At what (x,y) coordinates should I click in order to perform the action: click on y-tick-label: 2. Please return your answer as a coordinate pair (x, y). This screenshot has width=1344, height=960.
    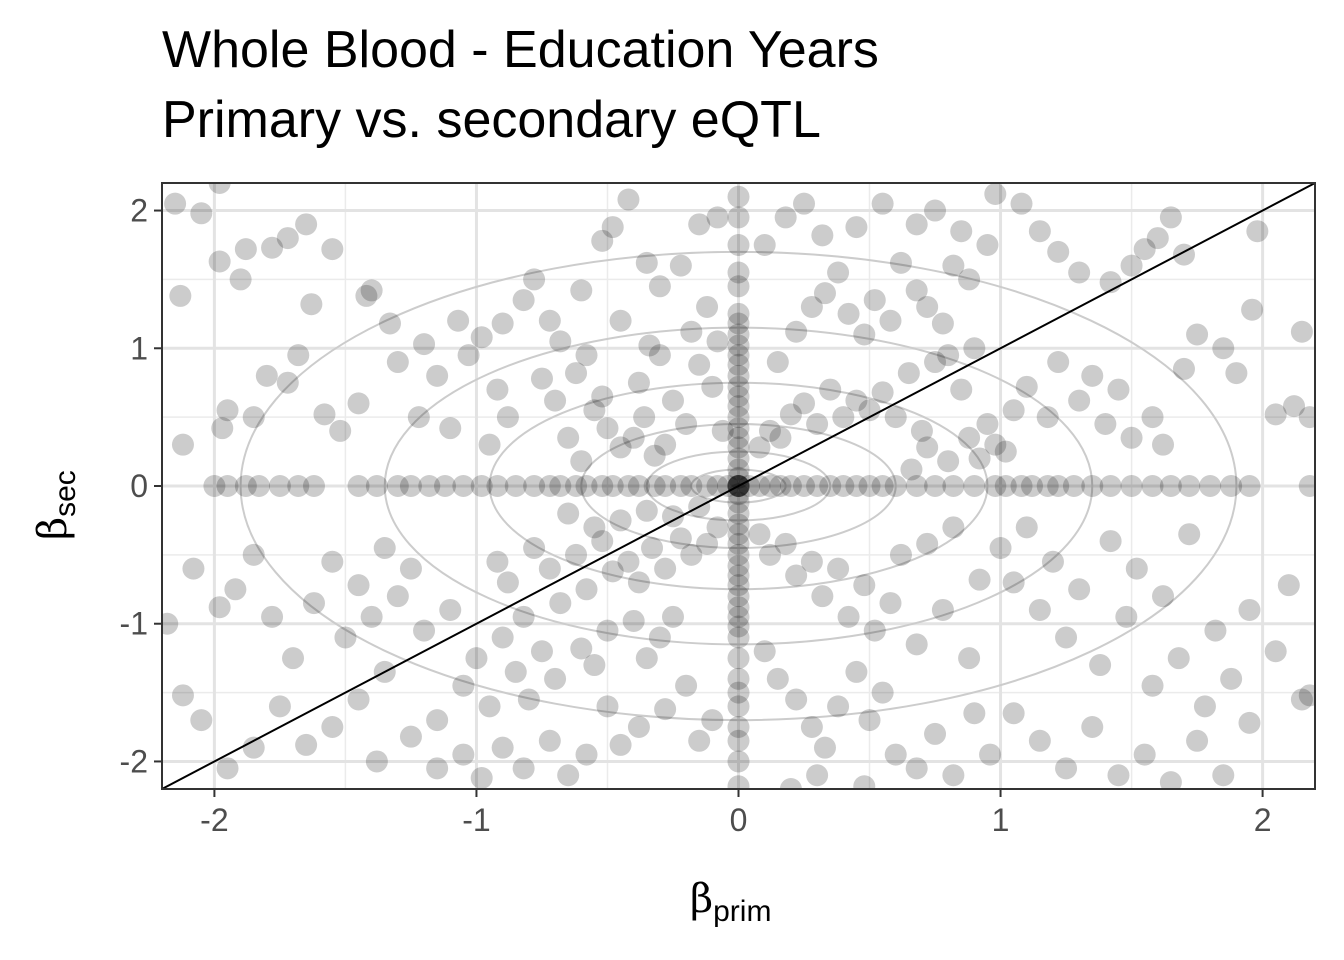
    Looking at the image, I should click on (139, 211).